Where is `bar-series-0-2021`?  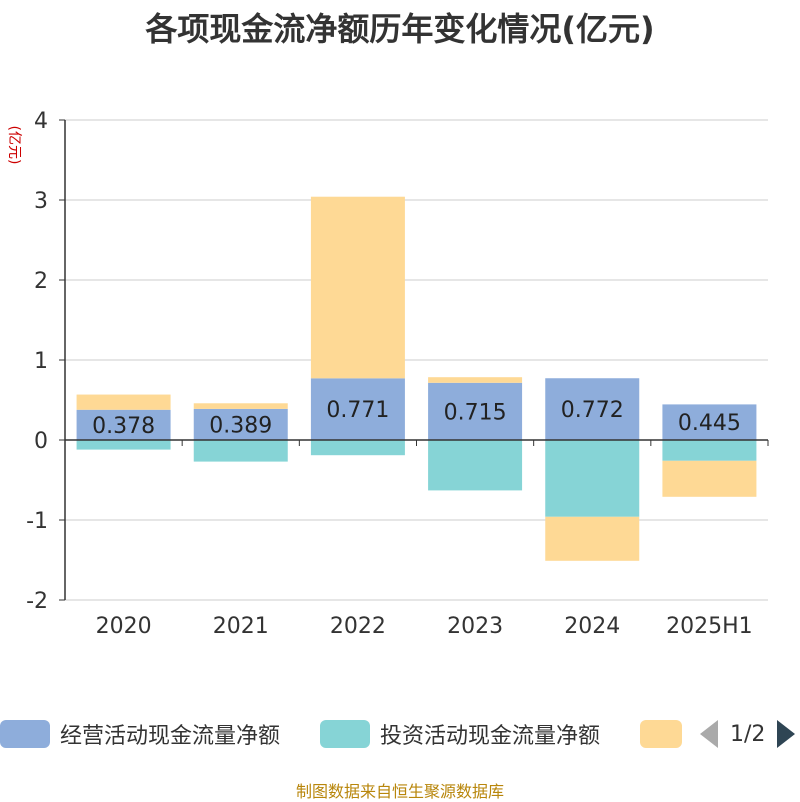
bar-series-0-2021 is located at coordinates (240, 424).